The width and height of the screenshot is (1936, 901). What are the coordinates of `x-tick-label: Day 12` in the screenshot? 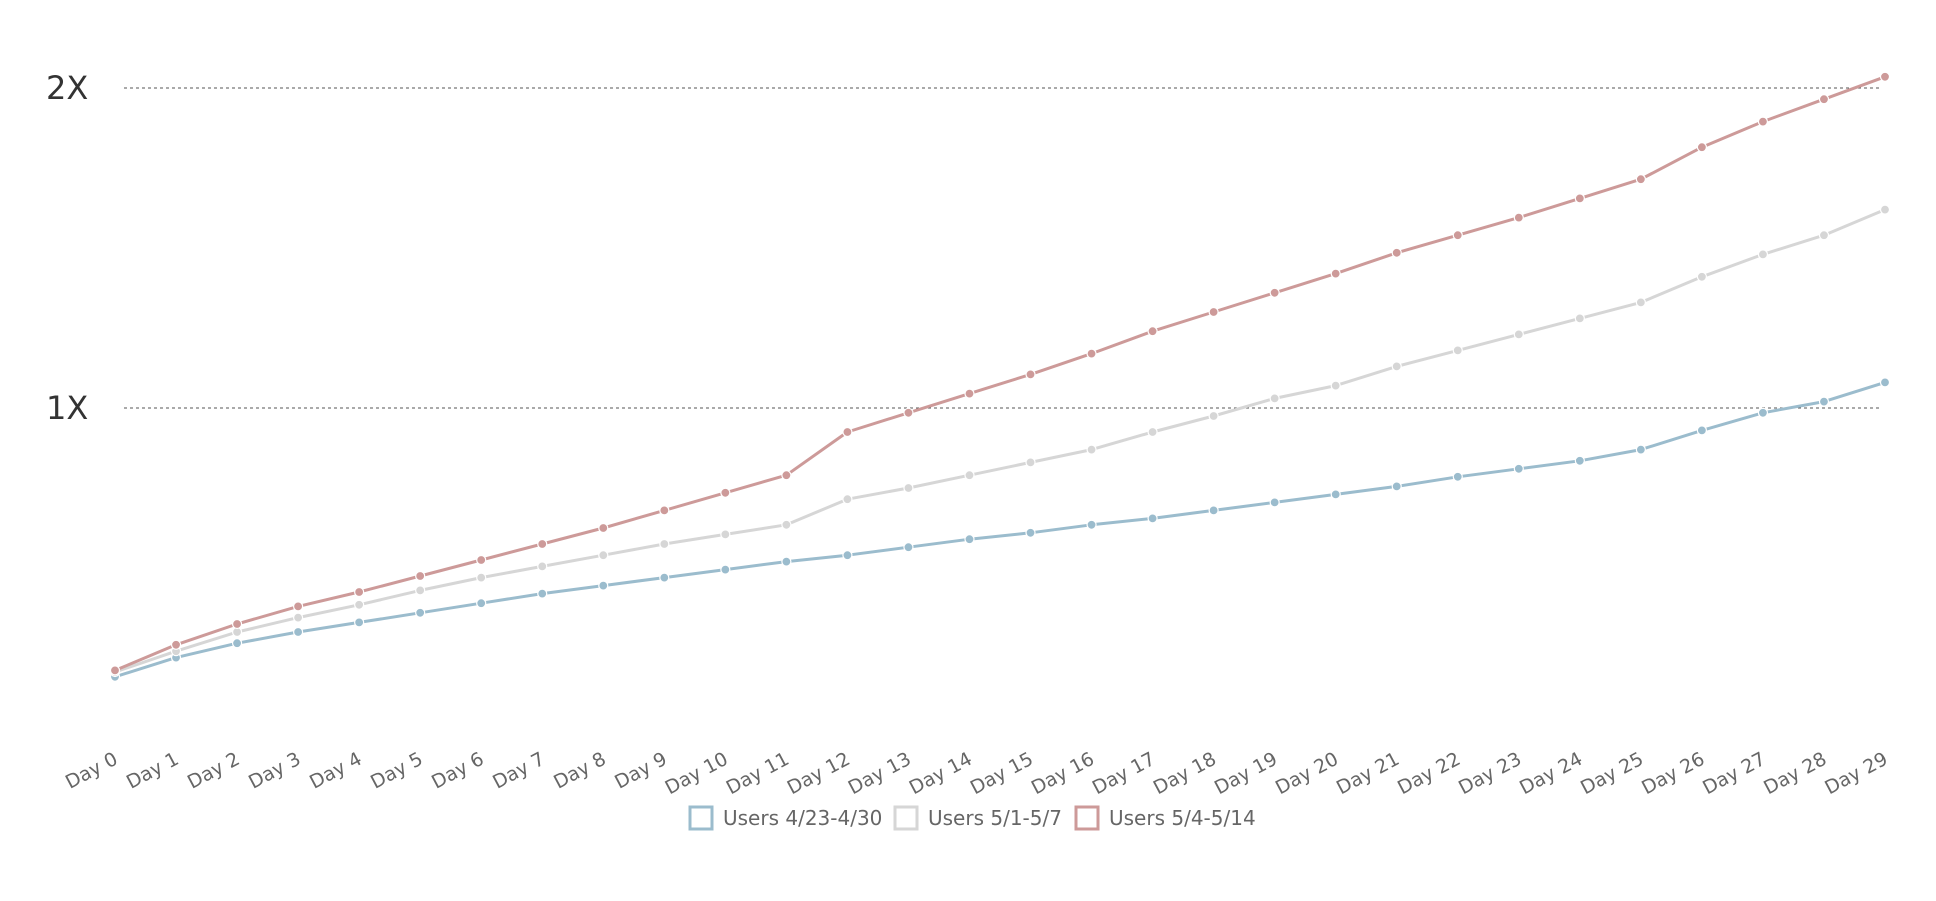 It's located at (819, 773).